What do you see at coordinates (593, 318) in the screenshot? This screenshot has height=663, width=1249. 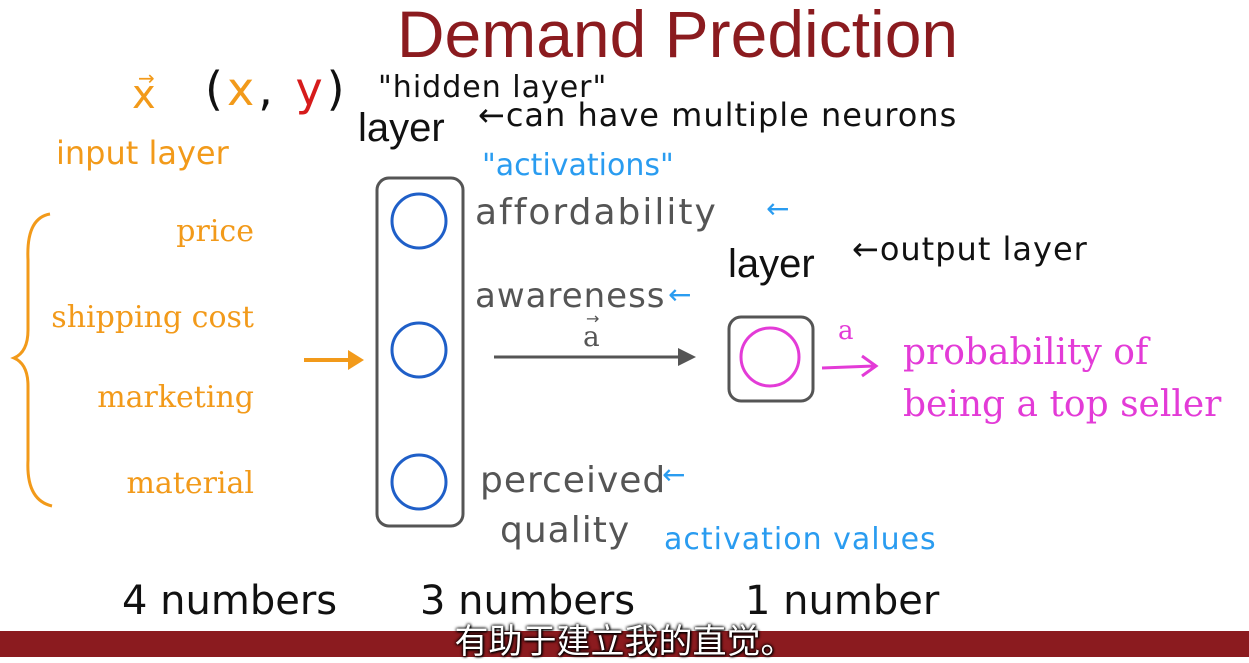 I see `a-vector-arrow-icon: →` at bounding box center [593, 318].